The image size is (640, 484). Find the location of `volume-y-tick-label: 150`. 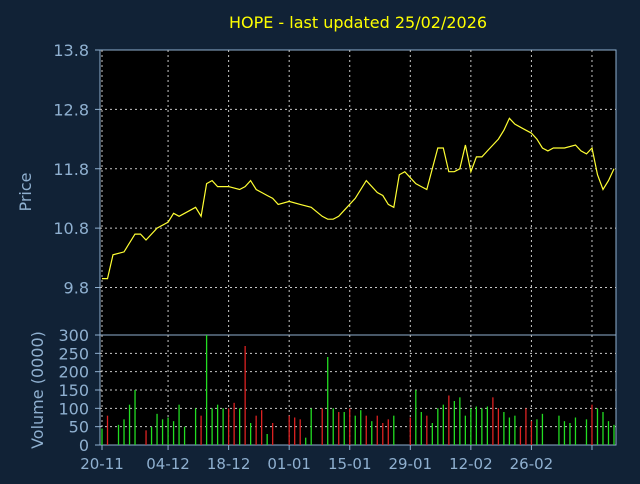

volume-y-tick-label: 150 is located at coordinates (73, 390).